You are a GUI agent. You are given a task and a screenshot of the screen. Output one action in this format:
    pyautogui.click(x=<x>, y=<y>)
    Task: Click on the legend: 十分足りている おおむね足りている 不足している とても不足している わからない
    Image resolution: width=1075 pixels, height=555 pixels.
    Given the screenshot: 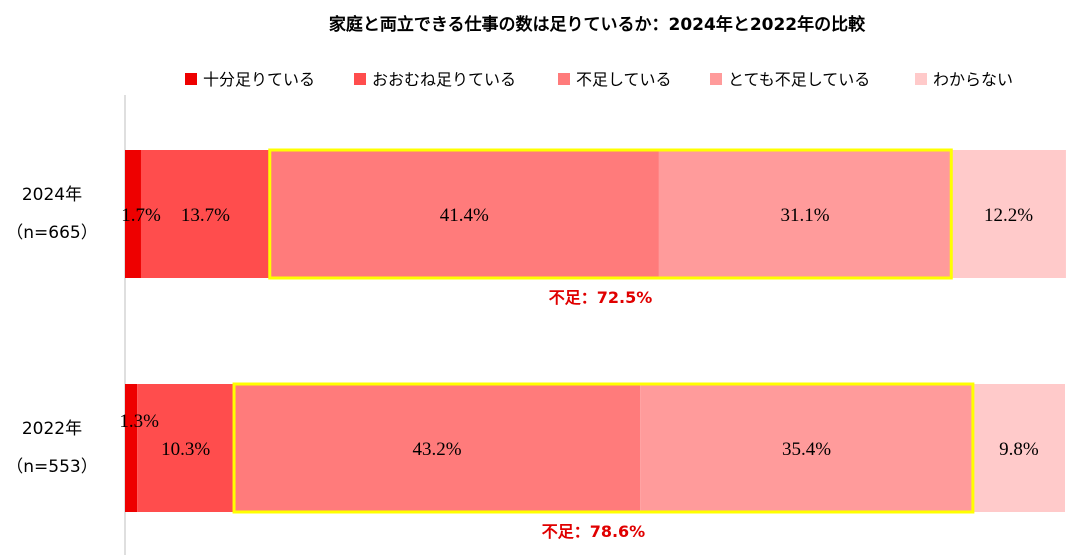 What is the action you would take?
    pyautogui.click(x=599, y=79)
    